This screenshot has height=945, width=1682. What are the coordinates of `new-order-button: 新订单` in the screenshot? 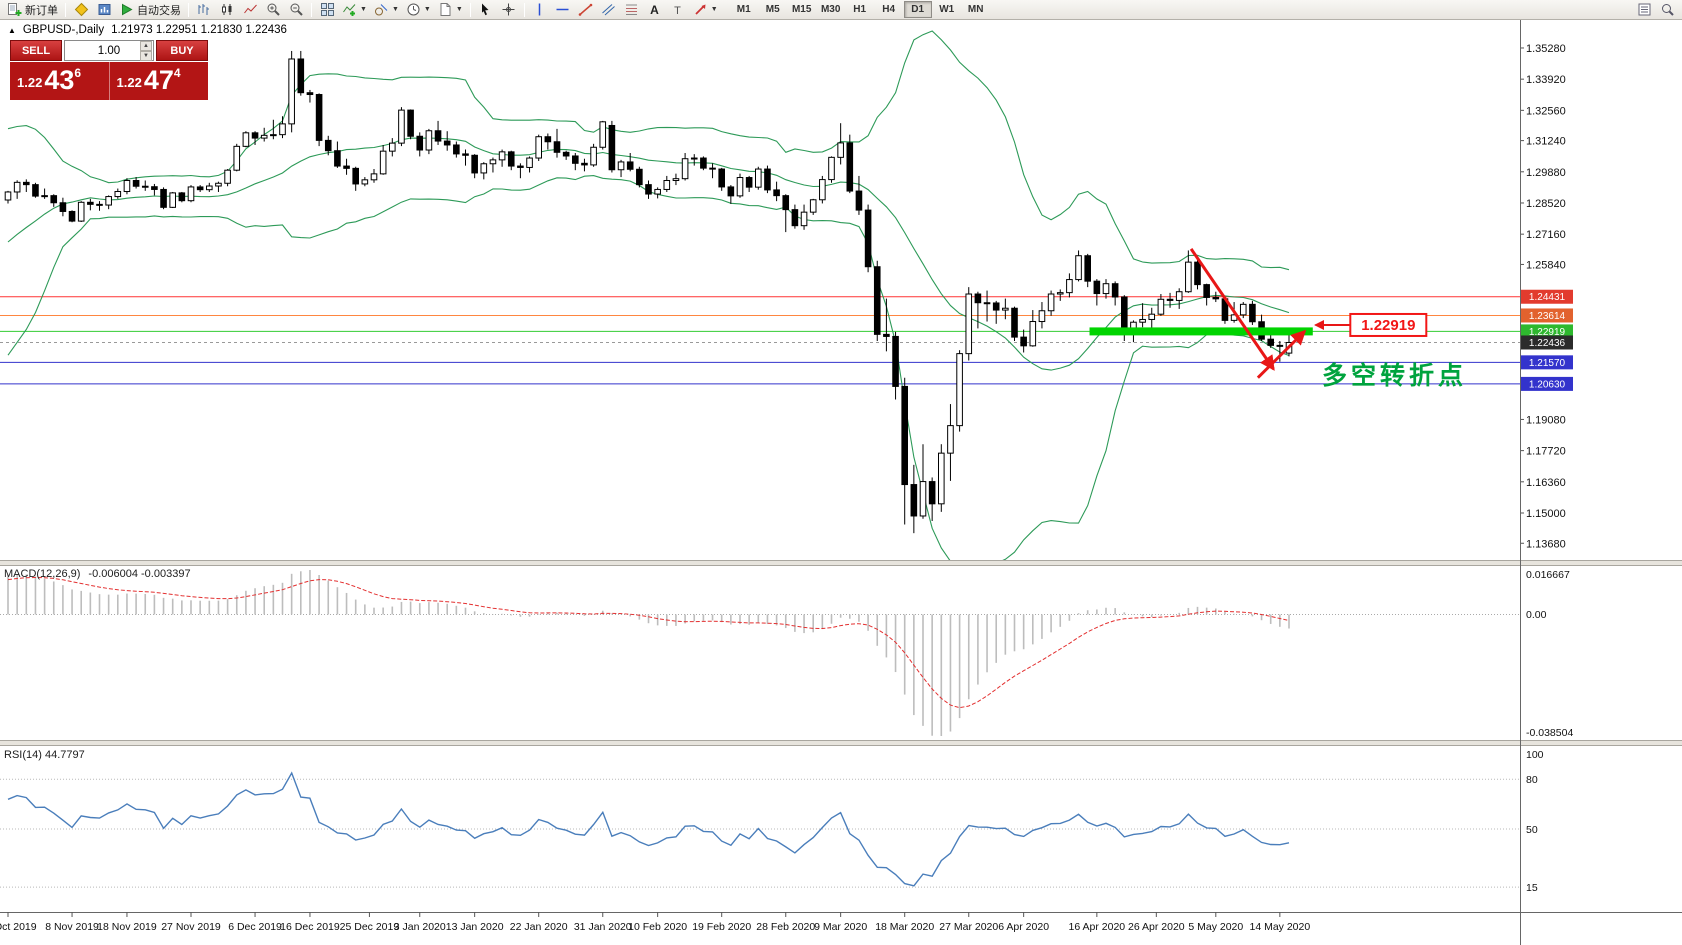 It's located at (32, 10).